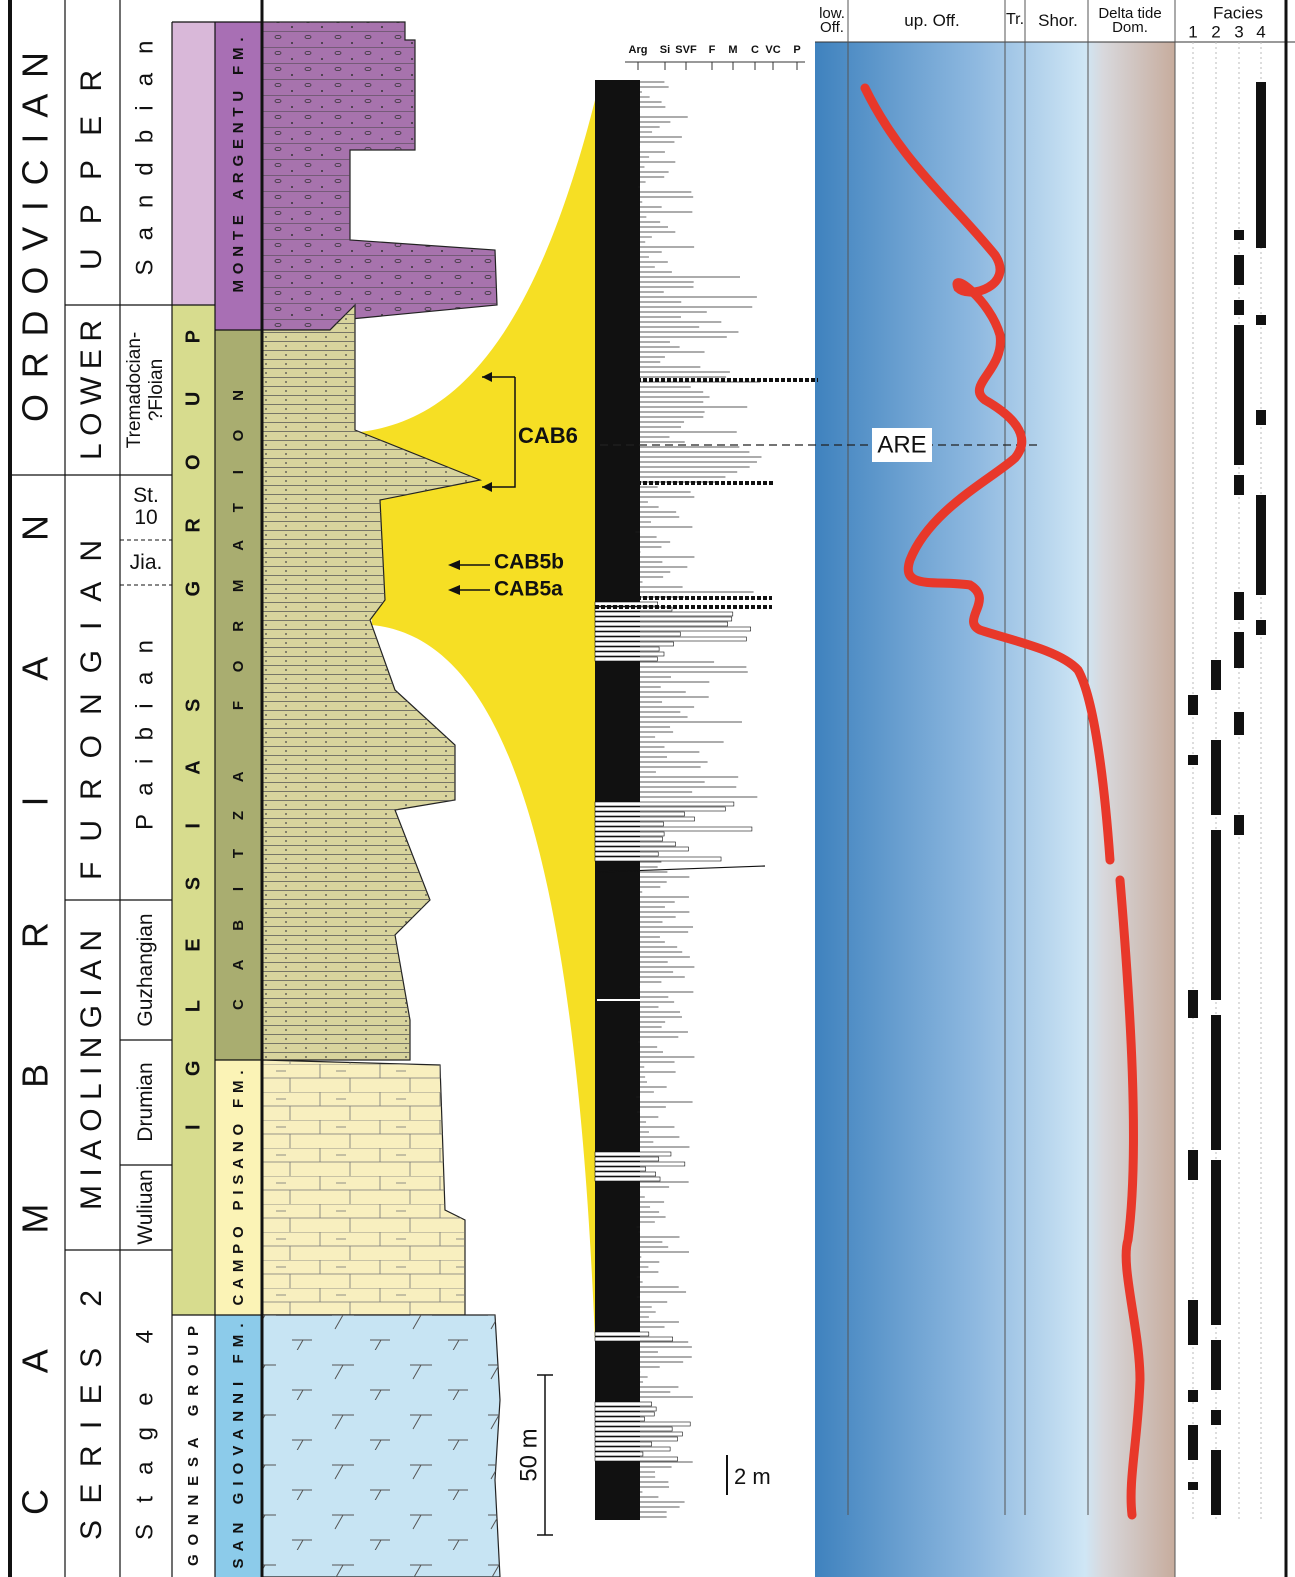 This screenshot has width=1295, height=1577. I want to click on environment-label: Shor., so click(1058, 20).